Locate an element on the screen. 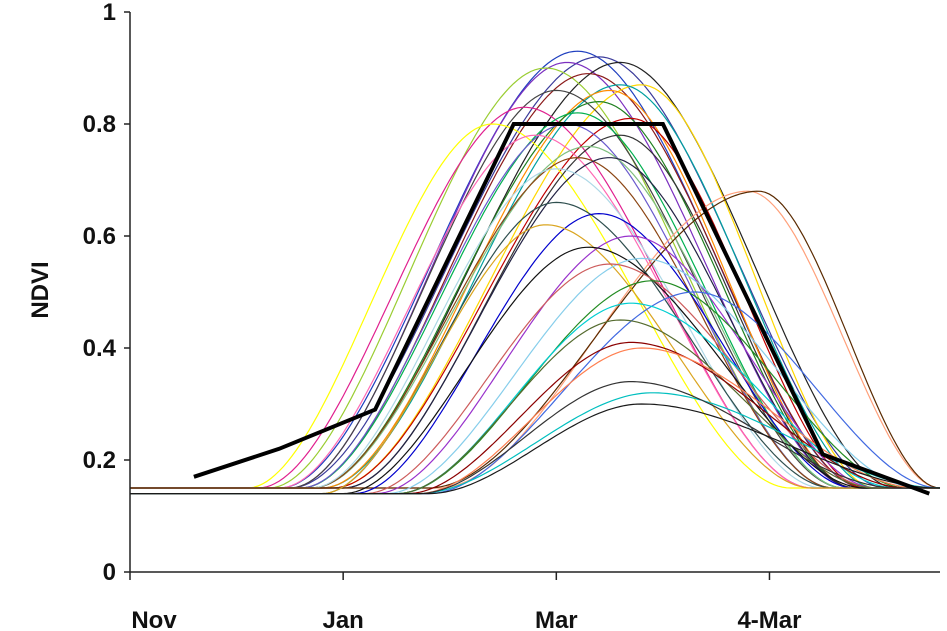  y-tick-label: 1 is located at coordinates (109, 13).